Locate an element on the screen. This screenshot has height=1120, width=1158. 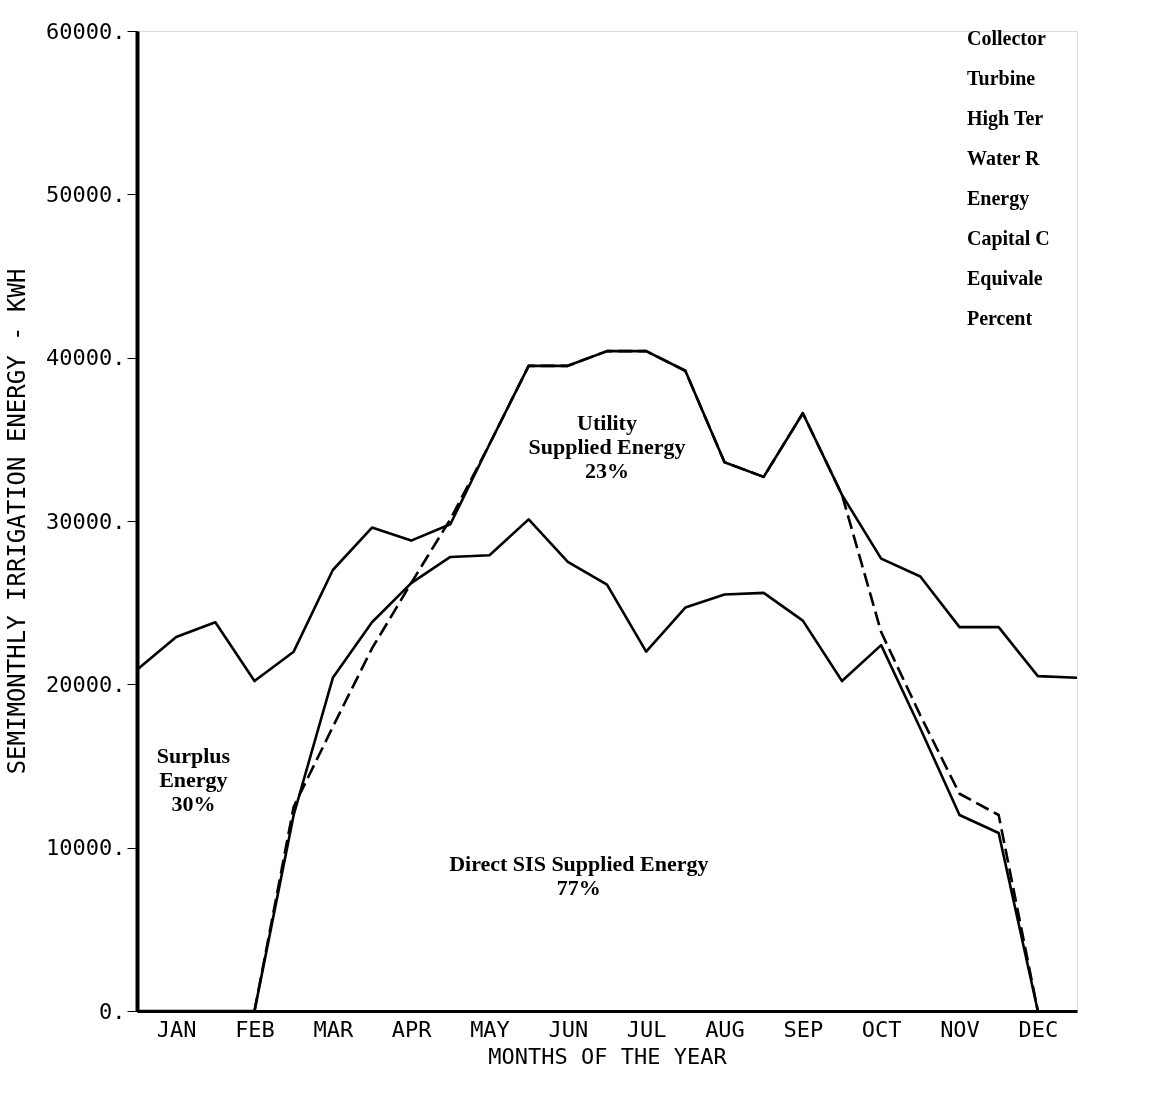
y-tick-label: 50000. is located at coordinates (86, 194).